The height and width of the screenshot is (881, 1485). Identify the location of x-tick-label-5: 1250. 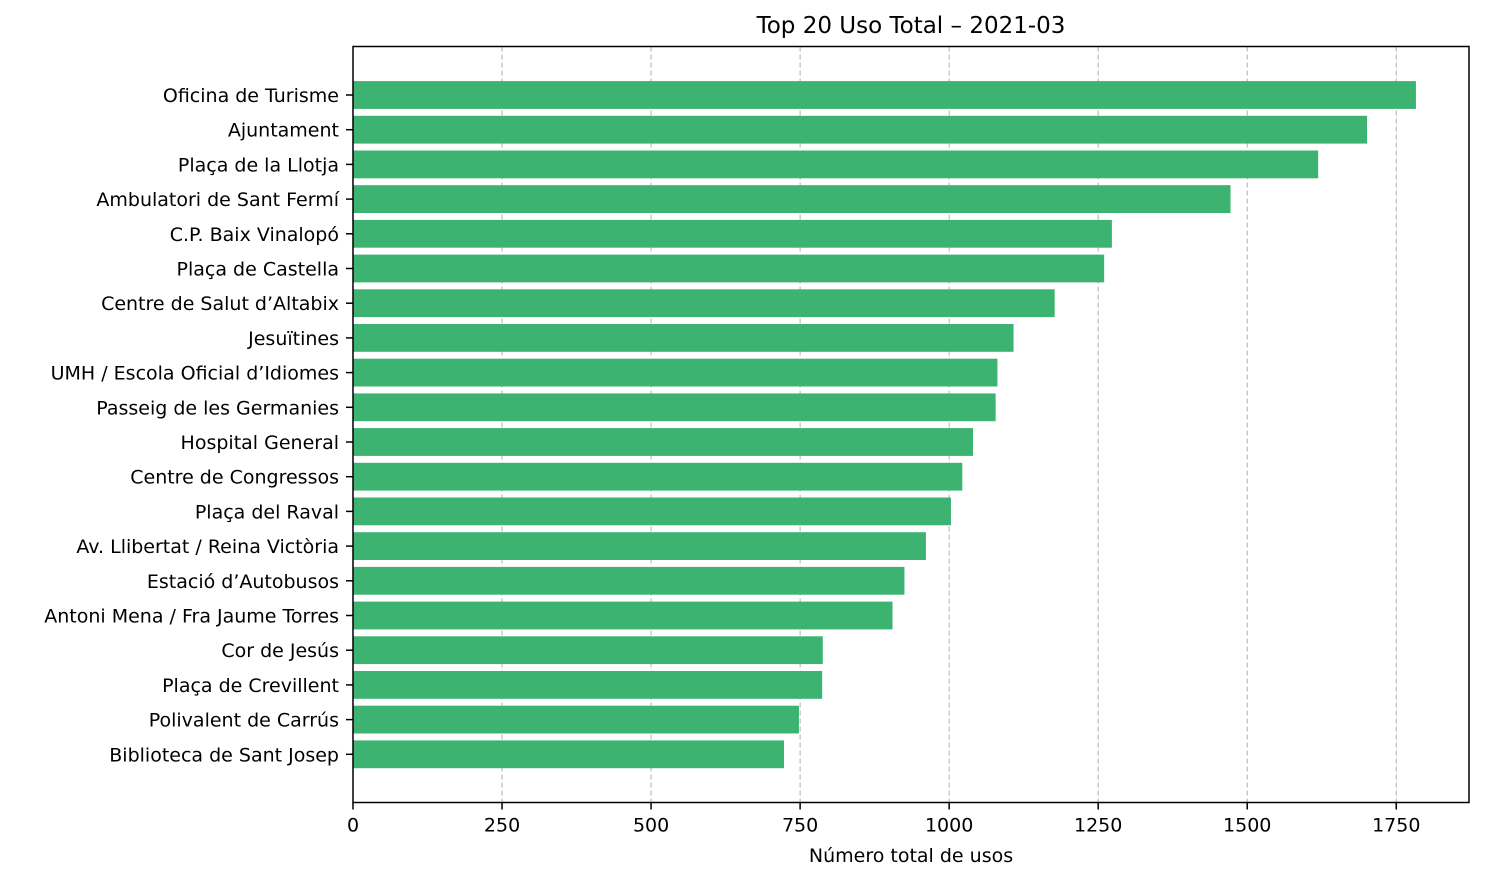
(1098, 826).